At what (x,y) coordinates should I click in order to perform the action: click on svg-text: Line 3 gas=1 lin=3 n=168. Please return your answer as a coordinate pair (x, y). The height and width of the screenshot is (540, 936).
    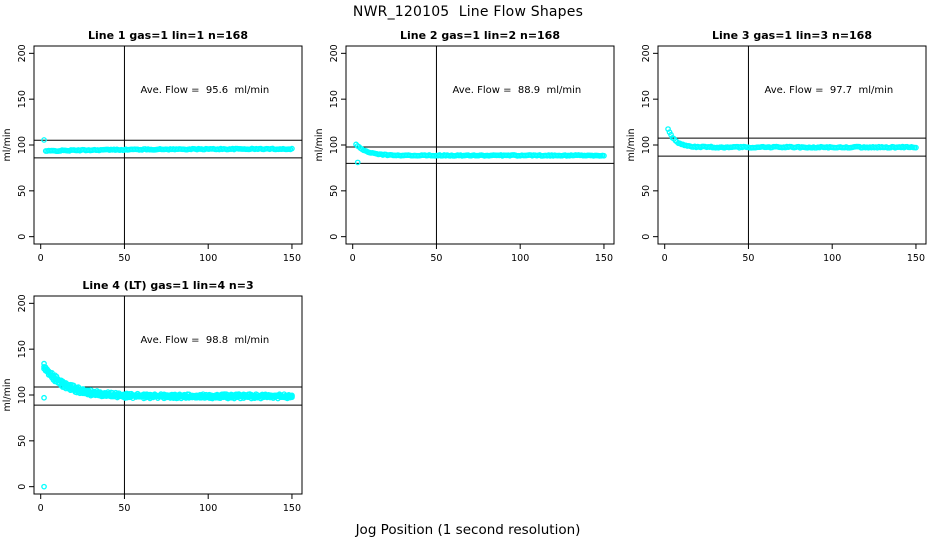
    Looking at the image, I should click on (792, 35).